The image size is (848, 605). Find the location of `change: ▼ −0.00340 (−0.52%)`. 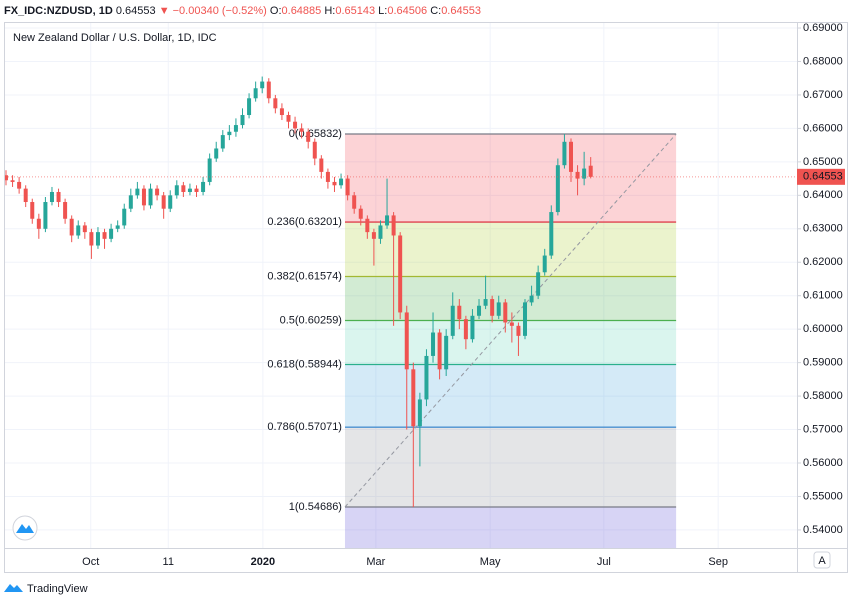

change: ▼ −0.00340 (−0.52%) is located at coordinates (213, 11).